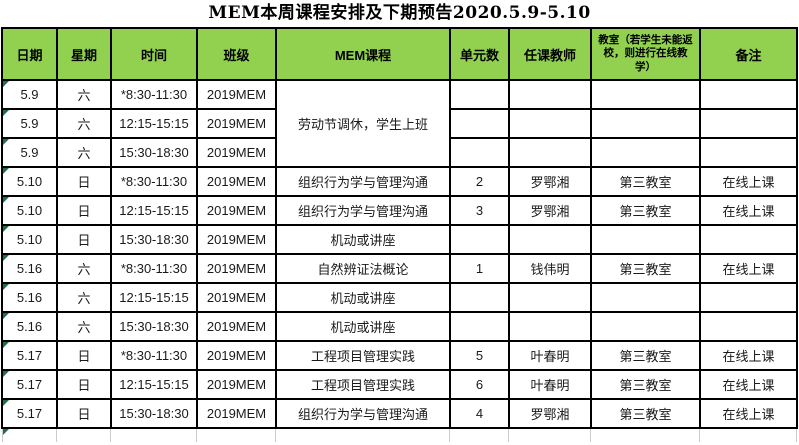  Describe the element at coordinates (479, 181) in the screenshot. I see `cell-units: 2` at that location.